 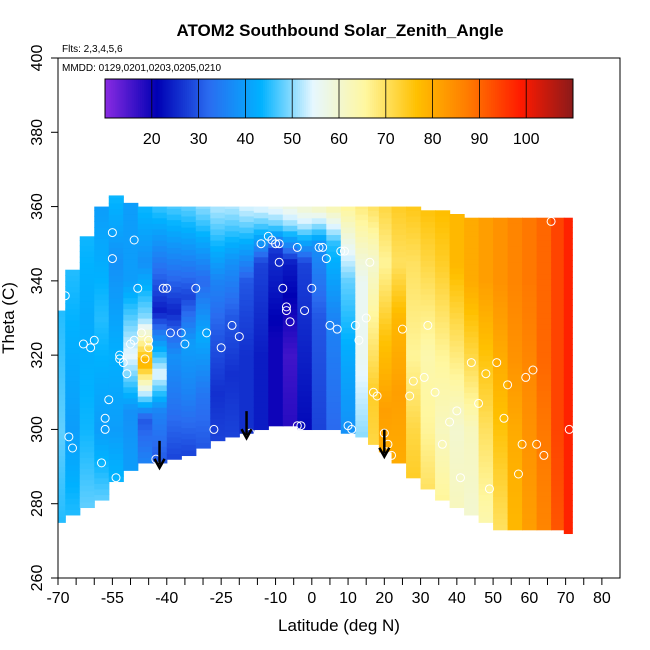 What do you see at coordinates (159, 455) in the screenshot?
I see `arrow-marker` at bounding box center [159, 455].